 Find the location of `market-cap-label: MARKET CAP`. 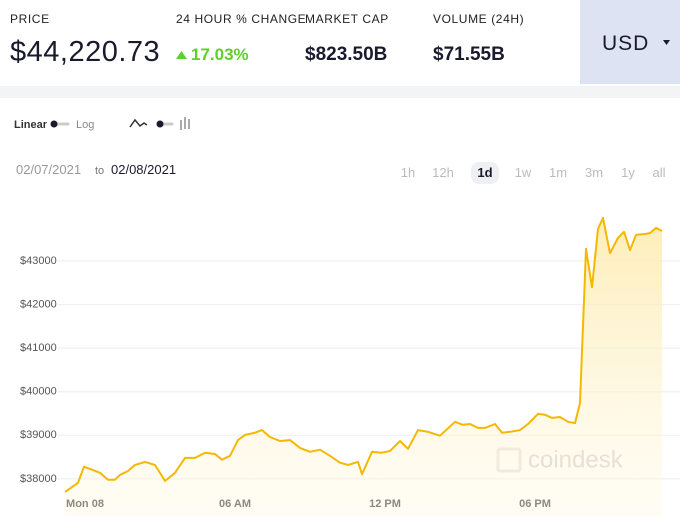

market-cap-label: MARKET CAP is located at coordinates (347, 19).